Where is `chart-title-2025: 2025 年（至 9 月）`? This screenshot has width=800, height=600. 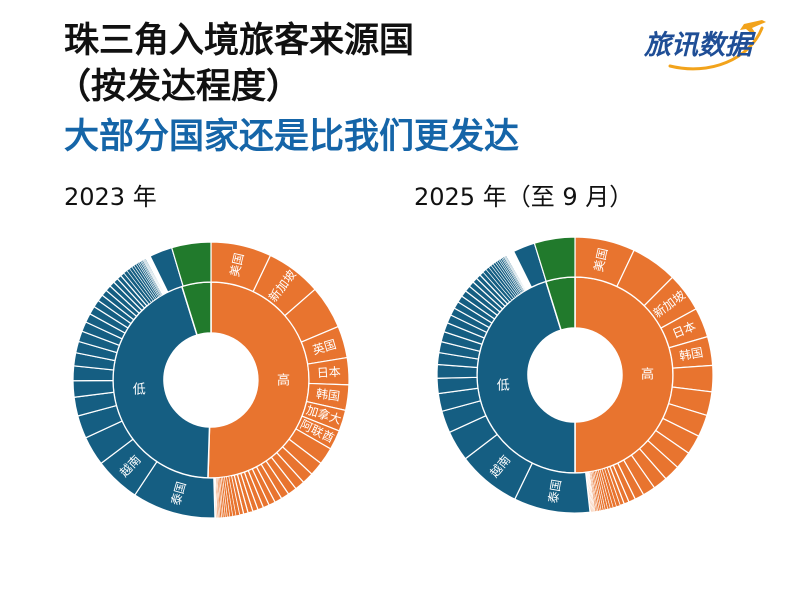
chart-title-2025: 2025 年（至 9 月） is located at coordinates (524, 197).